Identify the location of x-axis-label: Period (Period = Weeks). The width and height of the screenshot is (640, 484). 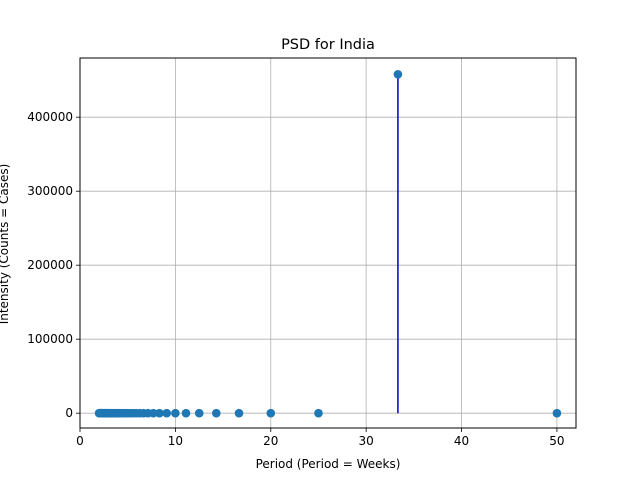
(328, 464).